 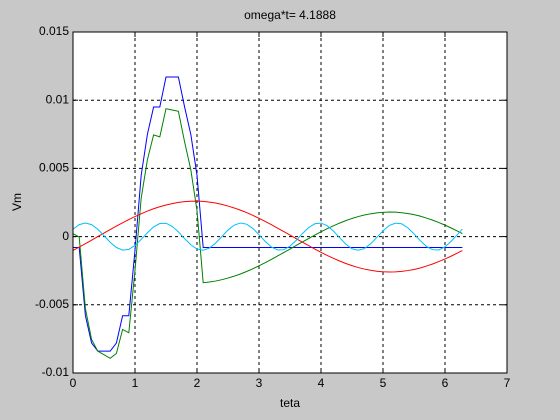 I want to click on y-axis-label: Vm, so click(x=17, y=202).